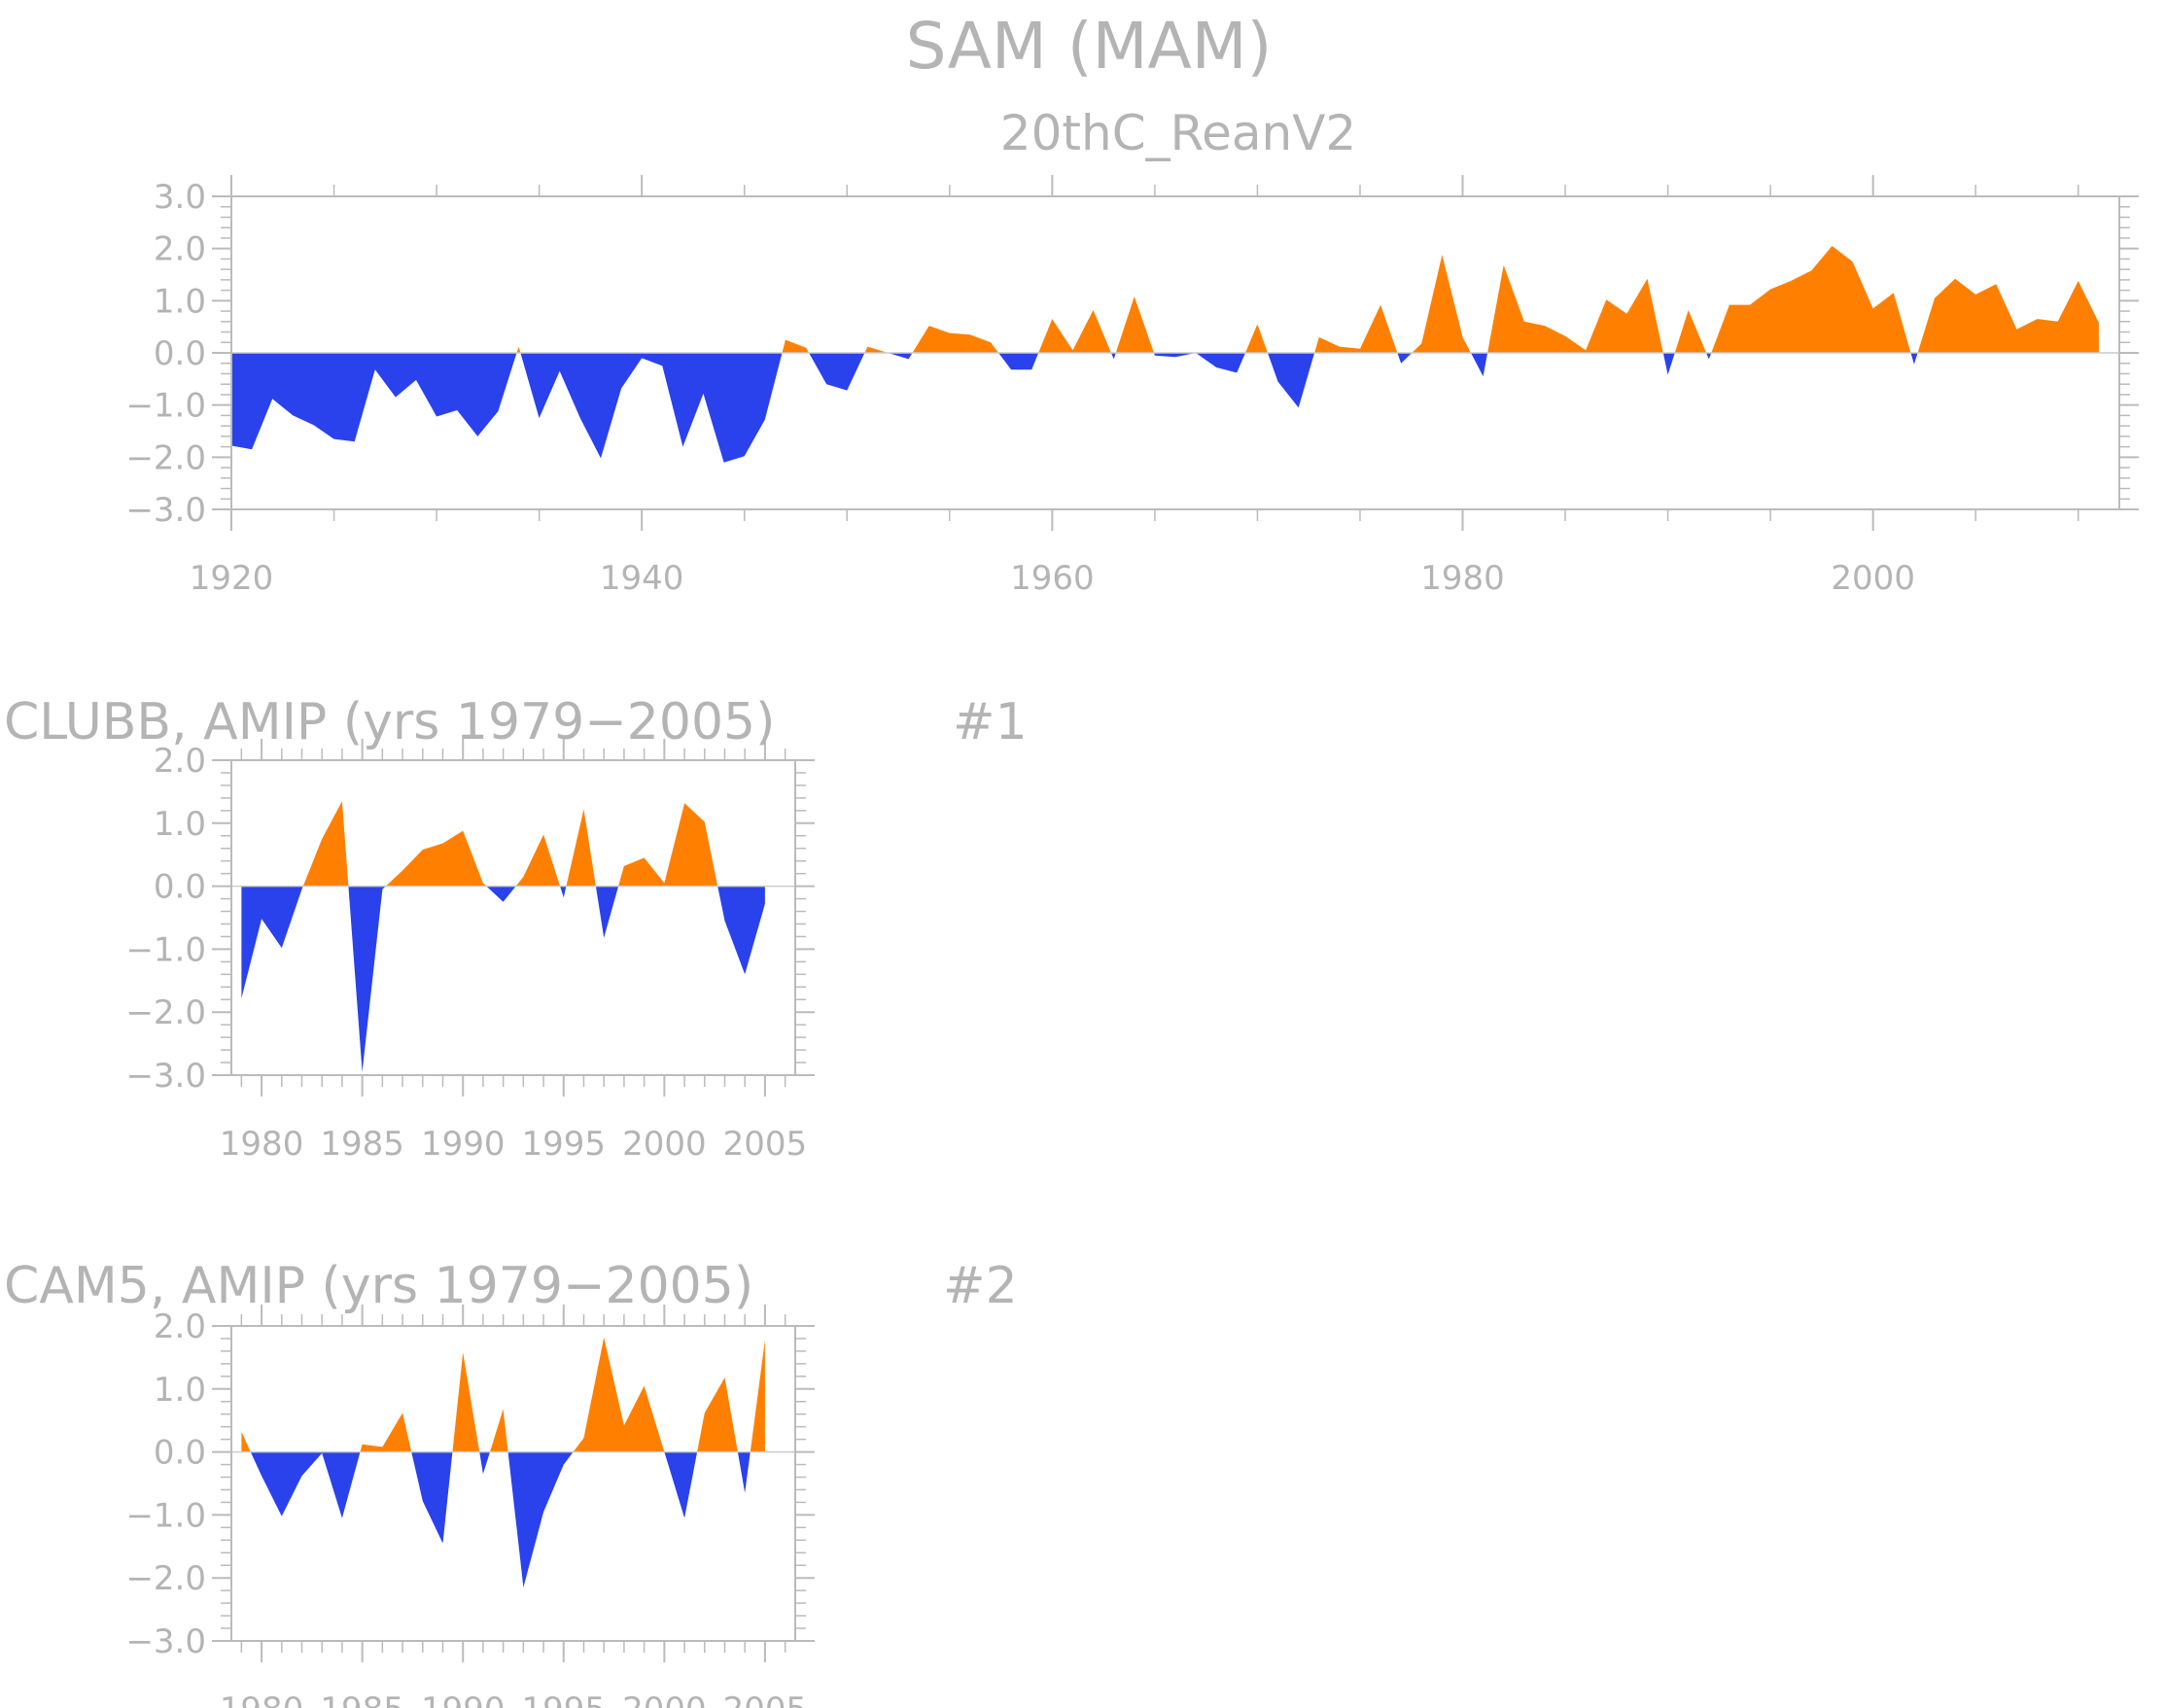  I want to click on x-tick-label: 1920, so click(232, 578).